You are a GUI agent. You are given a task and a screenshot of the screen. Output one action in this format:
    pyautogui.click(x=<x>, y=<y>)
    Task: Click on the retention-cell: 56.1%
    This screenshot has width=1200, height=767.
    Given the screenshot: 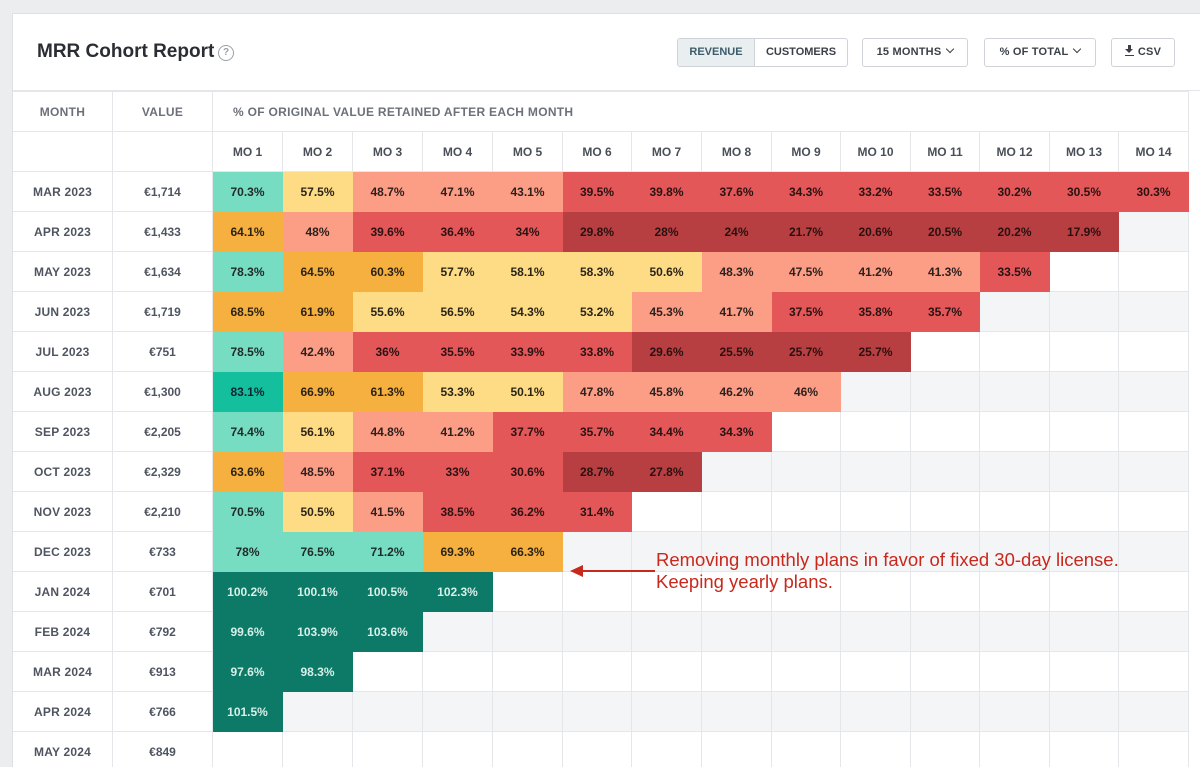 What is the action you would take?
    pyautogui.click(x=317, y=431)
    